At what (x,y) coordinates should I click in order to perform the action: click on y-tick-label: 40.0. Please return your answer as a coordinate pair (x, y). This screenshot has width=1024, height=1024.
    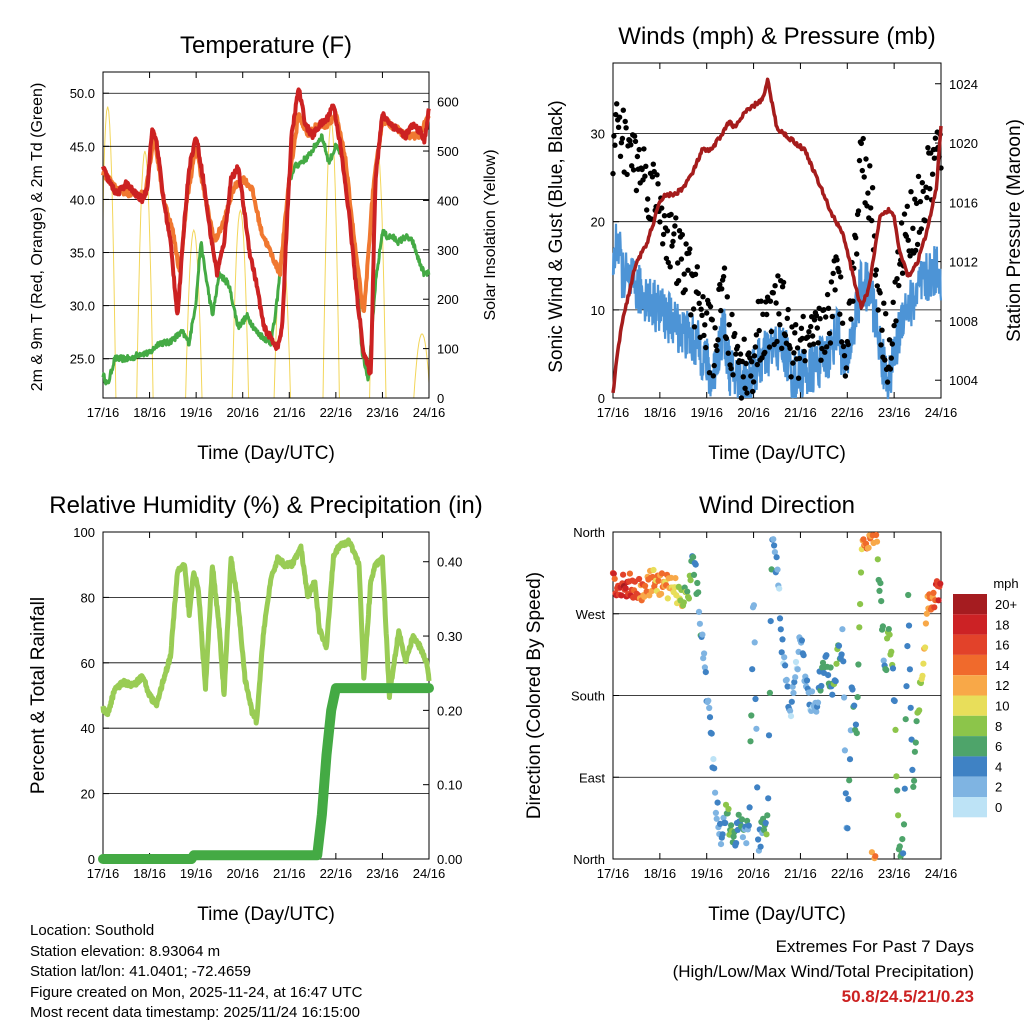
    Looking at the image, I should click on (82, 199).